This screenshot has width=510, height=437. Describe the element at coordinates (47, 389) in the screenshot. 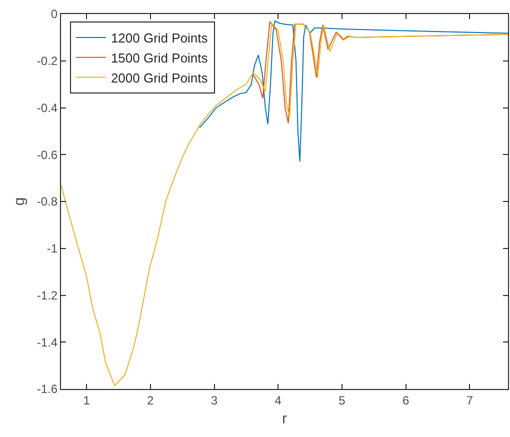

I see `y-tick-label: -1.6` at that location.